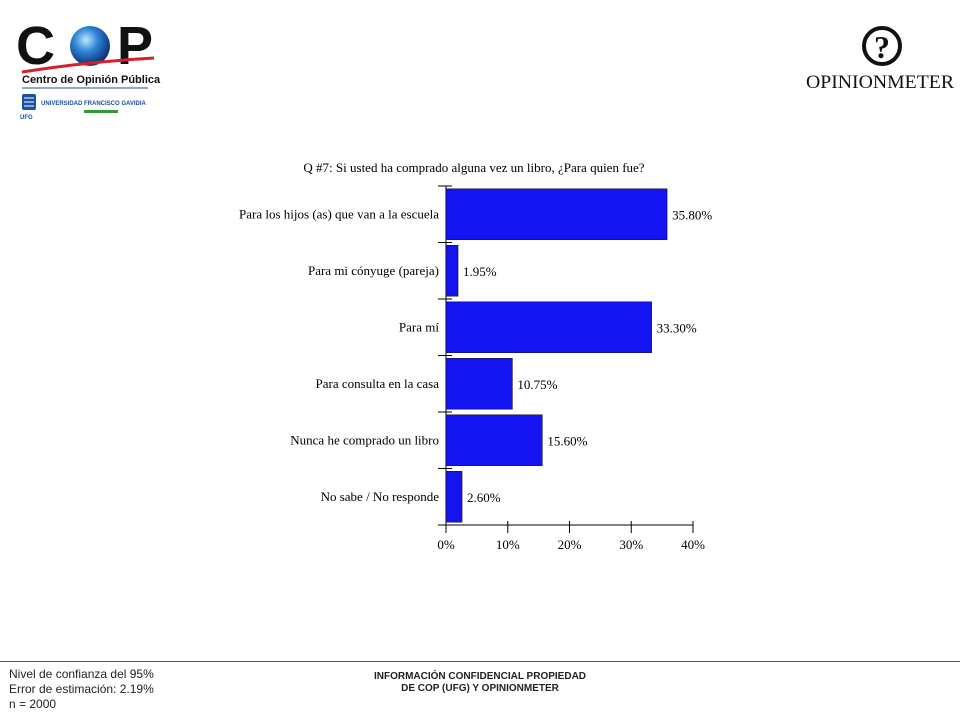  Describe the element at coordinates (339, 213) in the screenshot. I see `category-label: Para los hijos (as) que van a la escuela` at that location.